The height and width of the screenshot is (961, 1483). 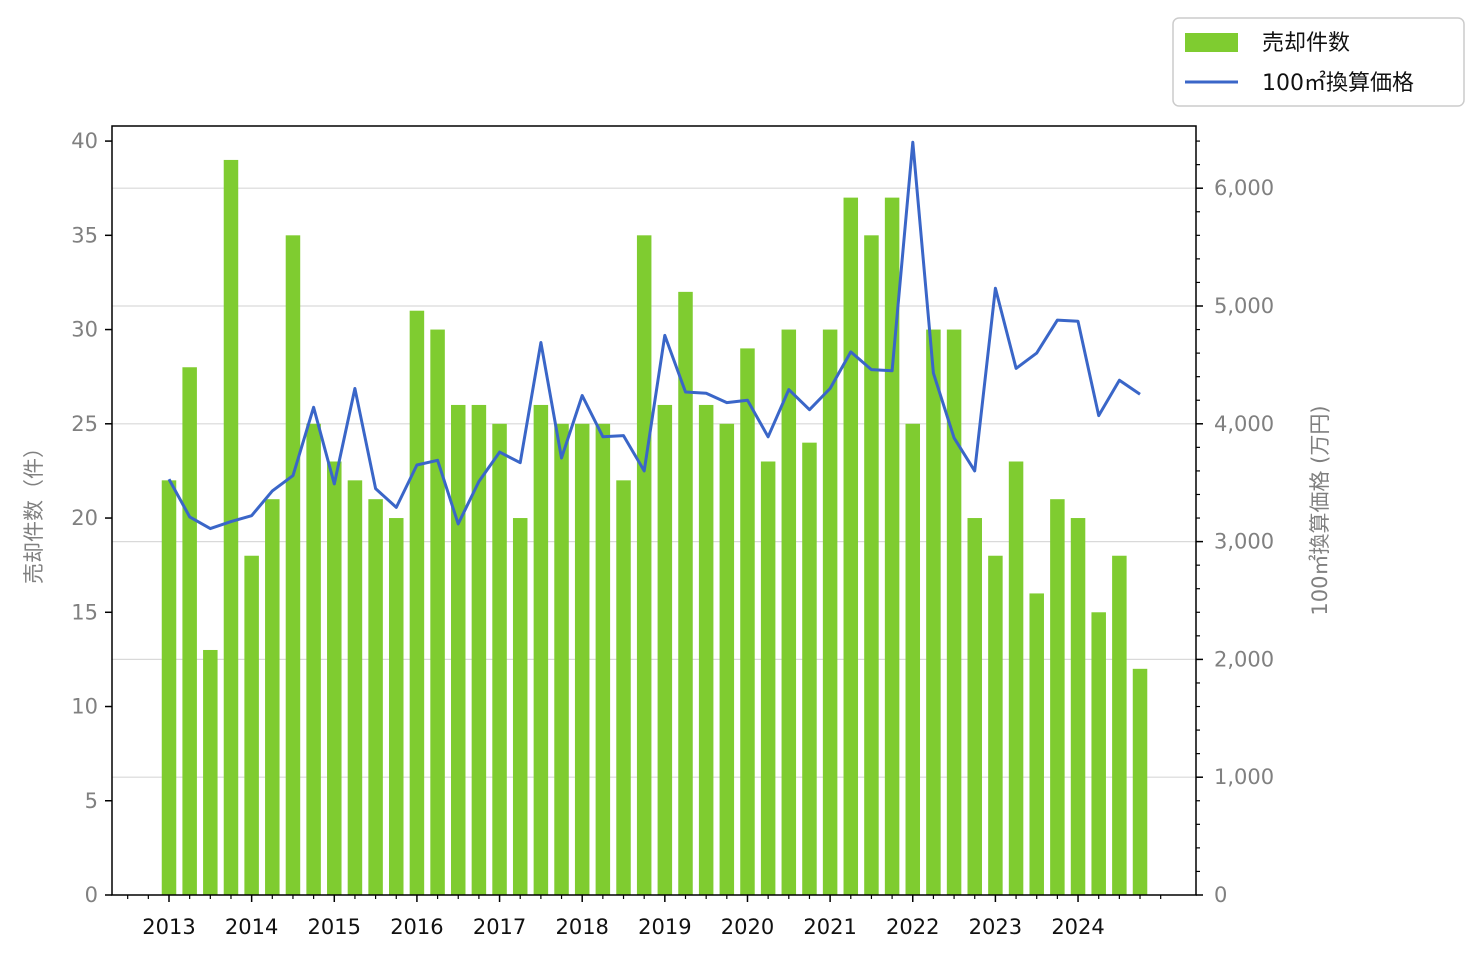 I want to click on y-axis-title: 売却件数（件）, so click(x=34, y=510).